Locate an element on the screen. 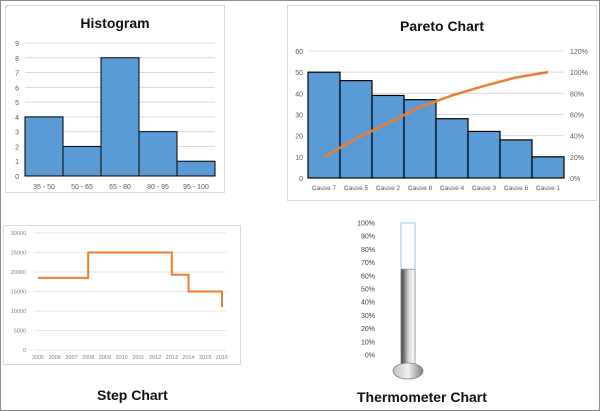 The width and height of the screenshot is (600, 411). cumulative-line is located at coordinates (436, 114).